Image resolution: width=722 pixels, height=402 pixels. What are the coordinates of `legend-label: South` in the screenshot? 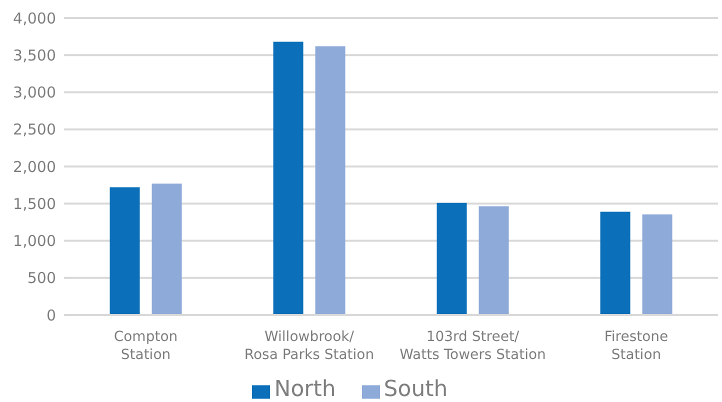 It's located at (416, 389).